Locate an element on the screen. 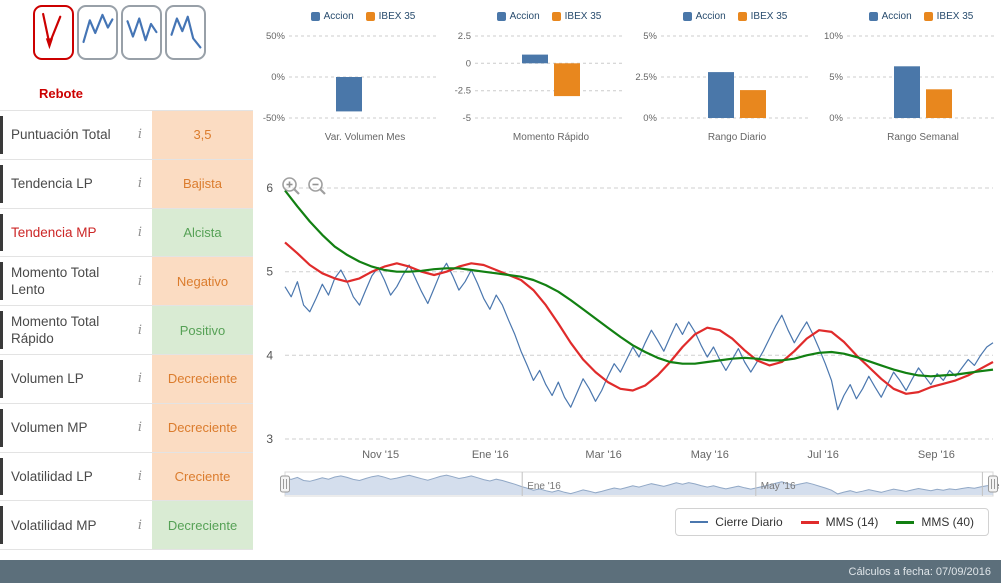 The width and height of the screenshot is (1001, 583). svg-text: Sep '16 is located at coordinates (936, 455).